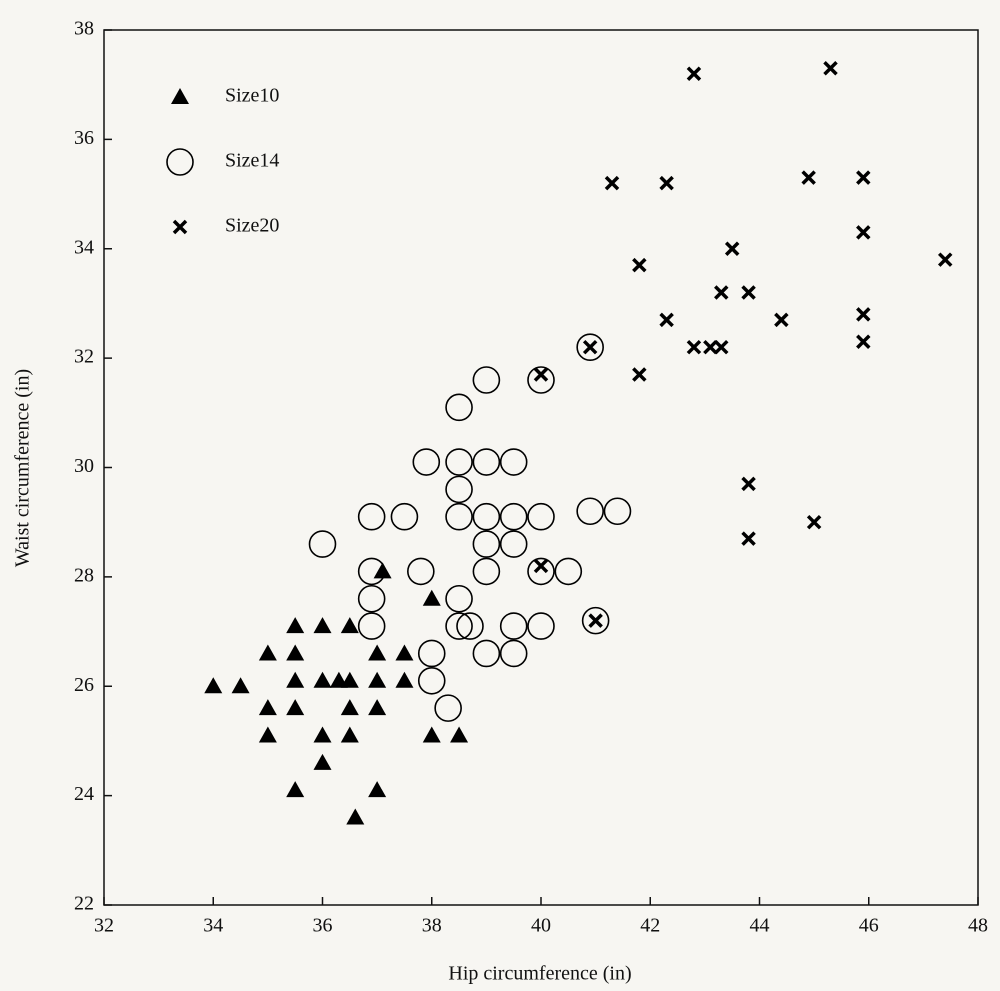  I want to click on legend-label: Size14, so click(252, 161).